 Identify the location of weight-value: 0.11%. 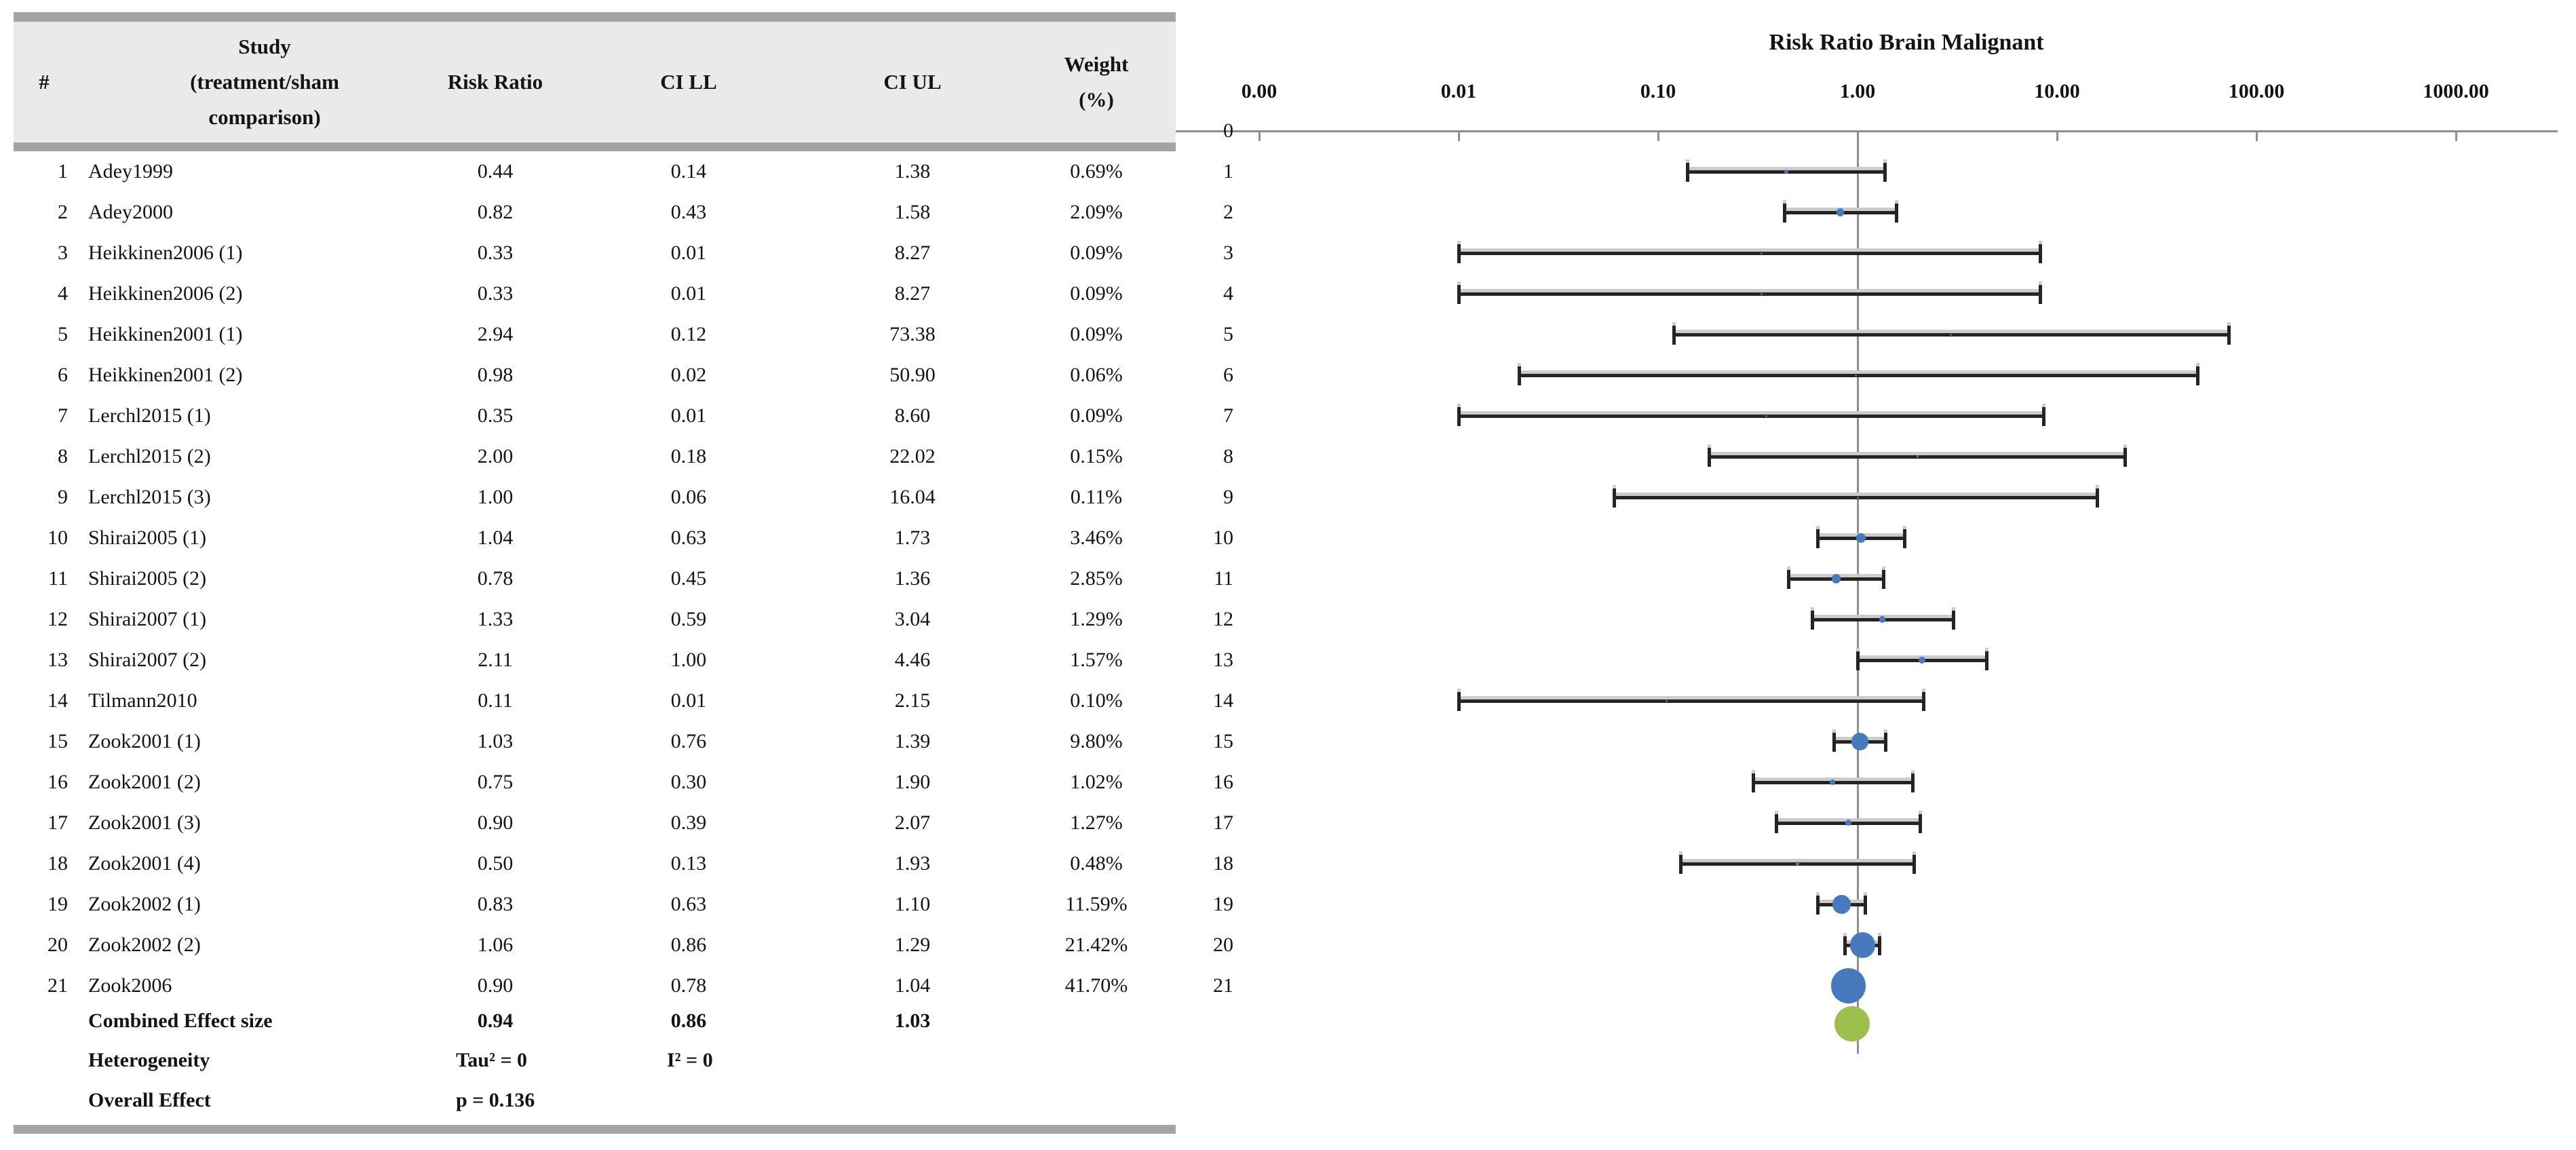
(1096, 497).